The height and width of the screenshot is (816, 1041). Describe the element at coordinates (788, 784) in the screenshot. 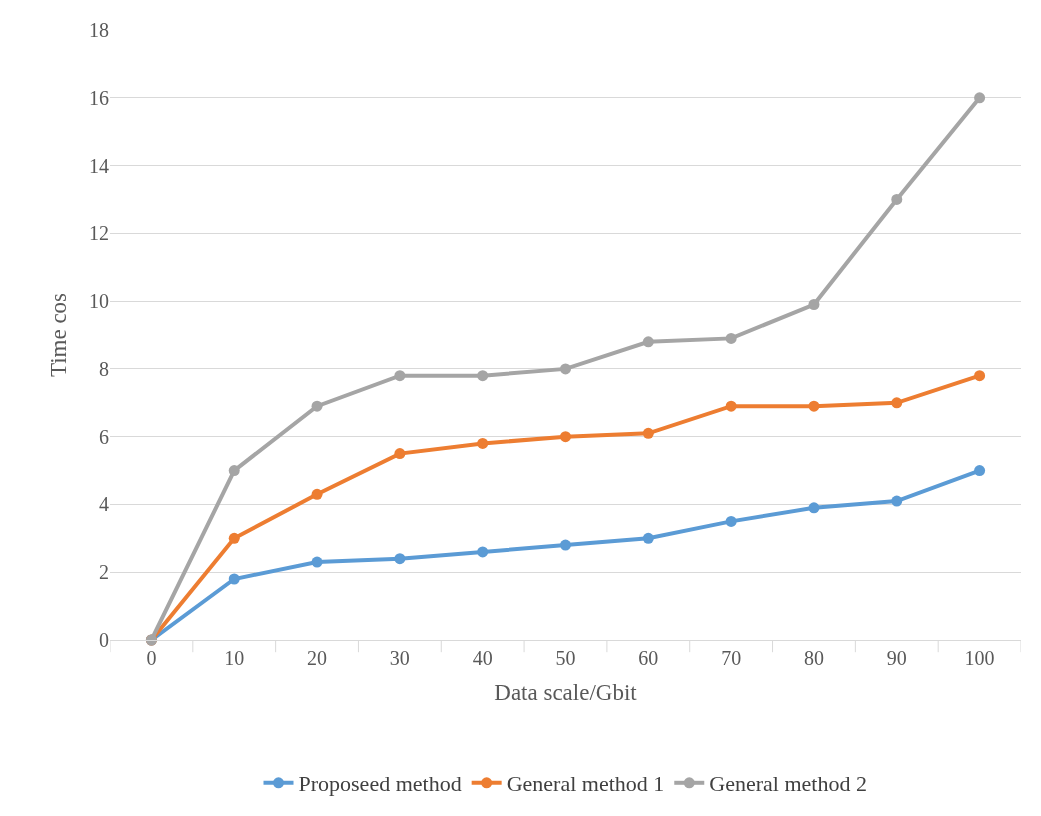

I see `legend-label: General method 2` at that location.